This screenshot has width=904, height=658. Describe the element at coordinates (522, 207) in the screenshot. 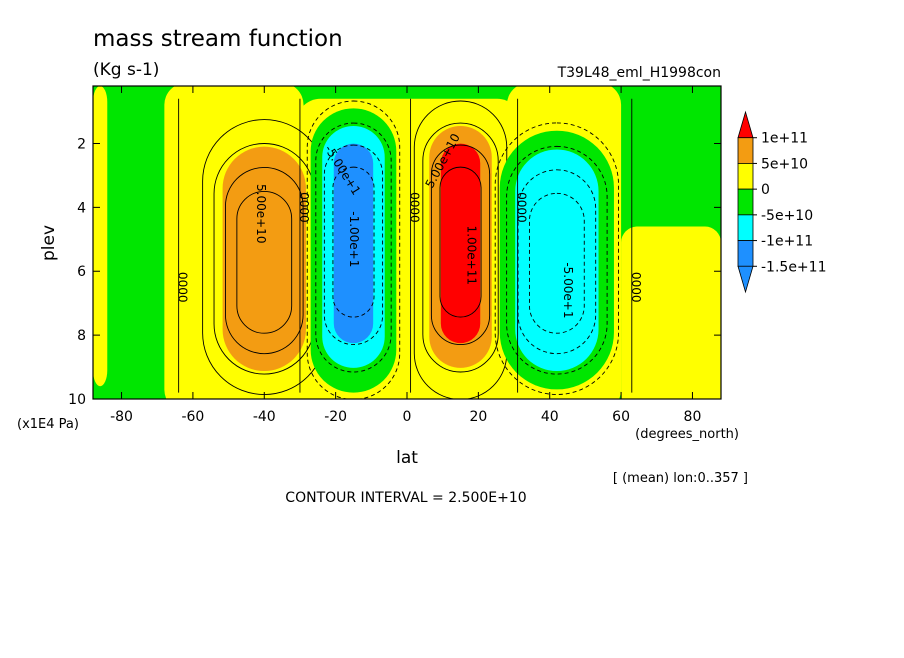

I see `contour-label-9: 0000` at that location.